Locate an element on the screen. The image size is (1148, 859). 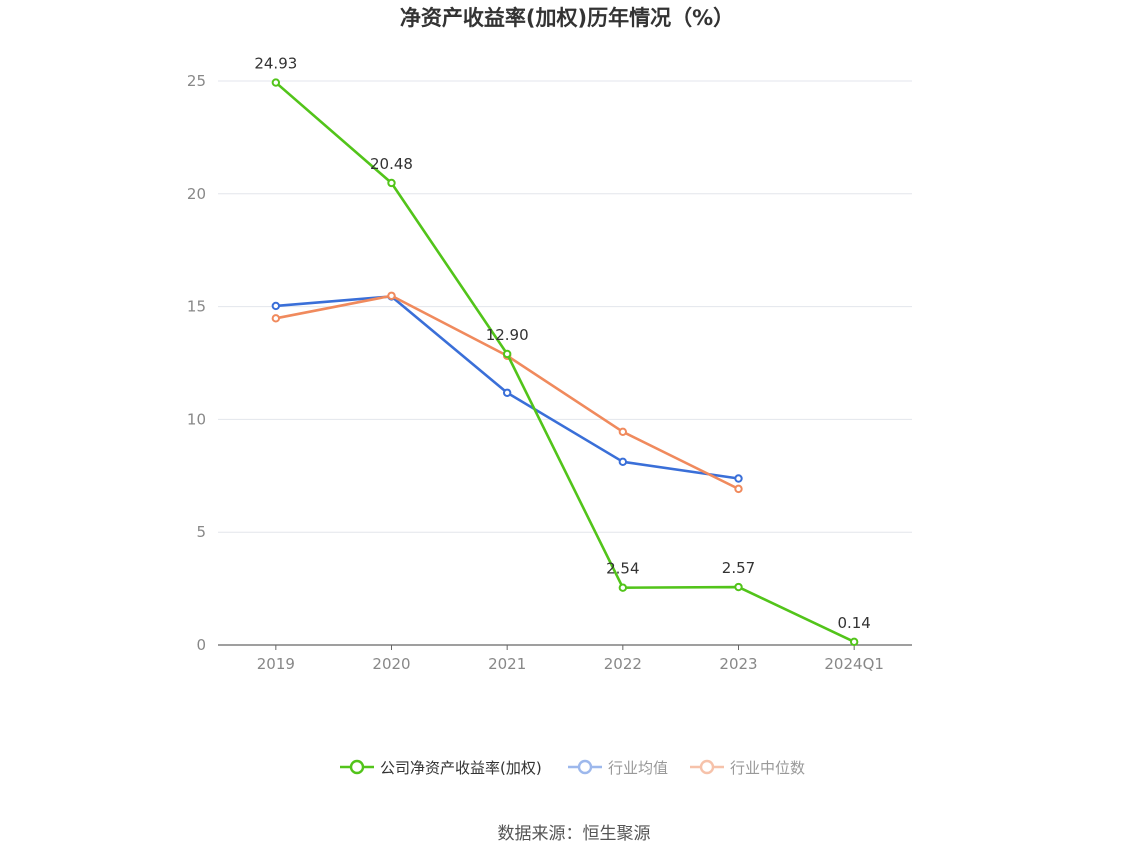
legend-label: 公司净资产收益率(加权) is located at coordinates (461, 768).